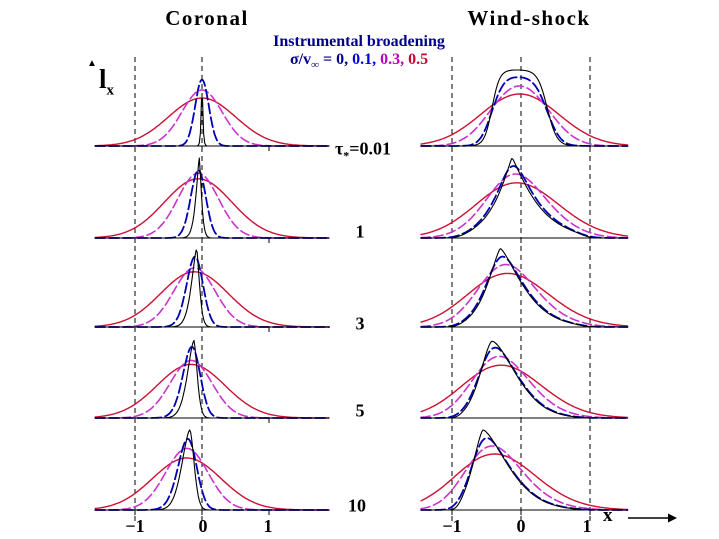  I want to click on curve-coronal-tau1-sigma0.1, so click(212, 204).